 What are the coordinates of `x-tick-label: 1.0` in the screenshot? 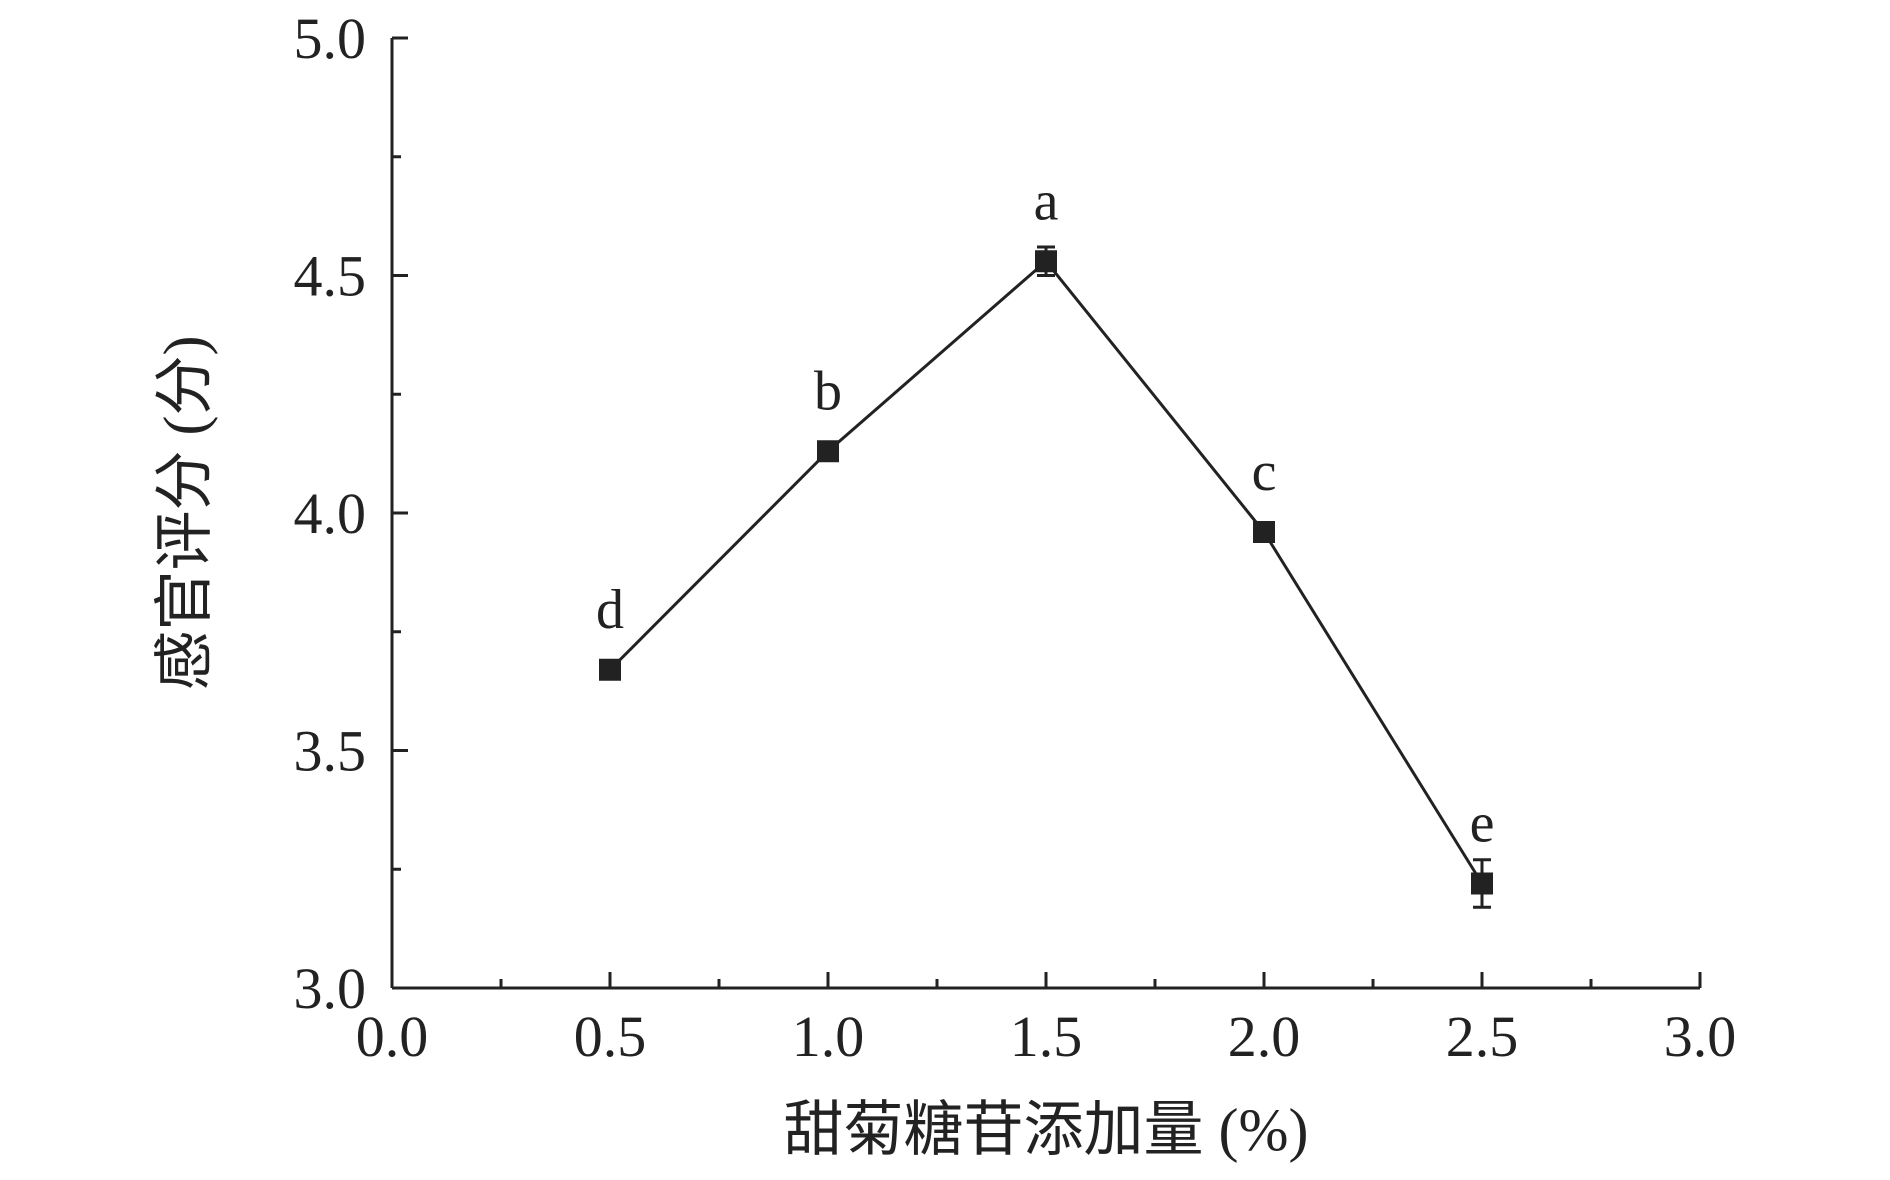 It's located at (828, 1036).